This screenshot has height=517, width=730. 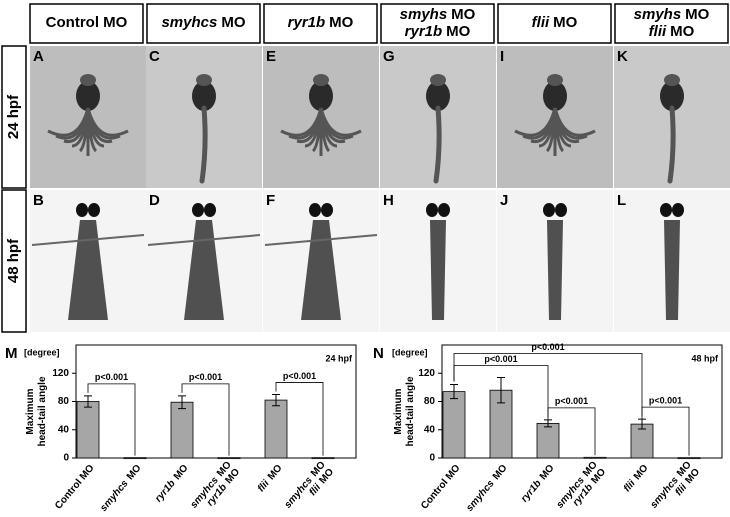 What do you see at coordinates (339, 358) in the screenshot?
I see `stage-label: 24 hpf` at bounding box center [339, 358].